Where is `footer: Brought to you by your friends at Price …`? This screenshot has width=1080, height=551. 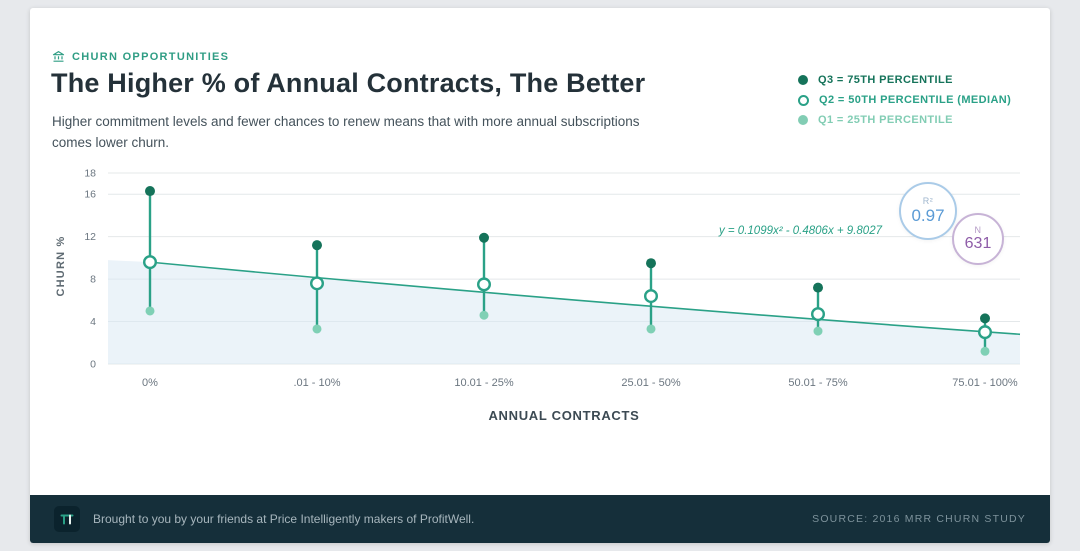
footer: Brought to you by your friends at Price … is located at coordinates (540, 519).